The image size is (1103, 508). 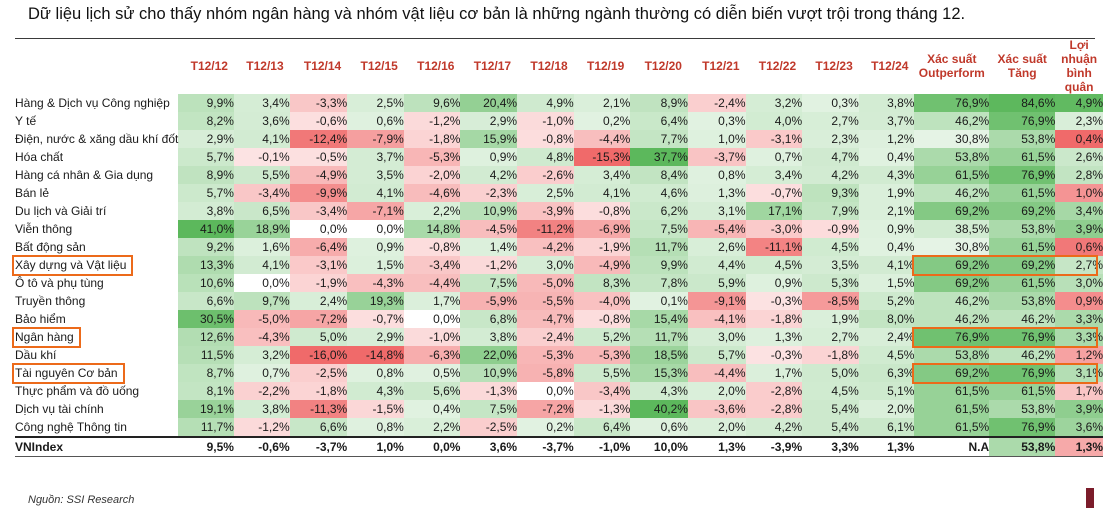 What do you see at coordinates (1079, 391) in the screenshot?
I see `probability-cell: 1,7%` at bounding box center [1079, 391].